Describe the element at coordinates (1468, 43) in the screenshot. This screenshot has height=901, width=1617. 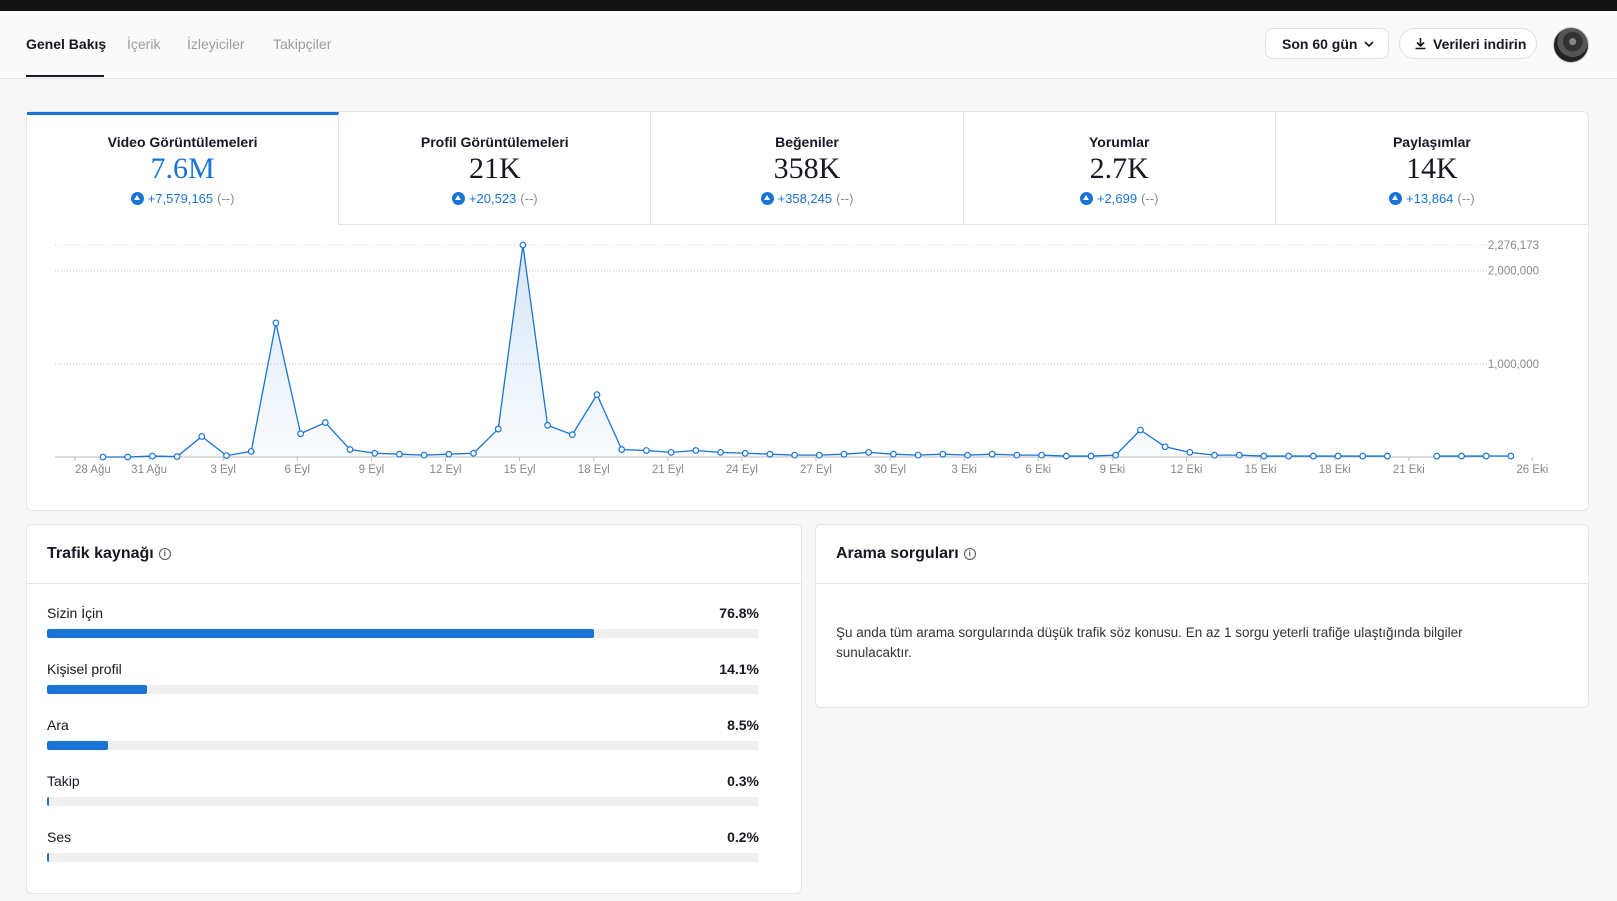
I see `download-data-button: Verileri indirin` at that location.